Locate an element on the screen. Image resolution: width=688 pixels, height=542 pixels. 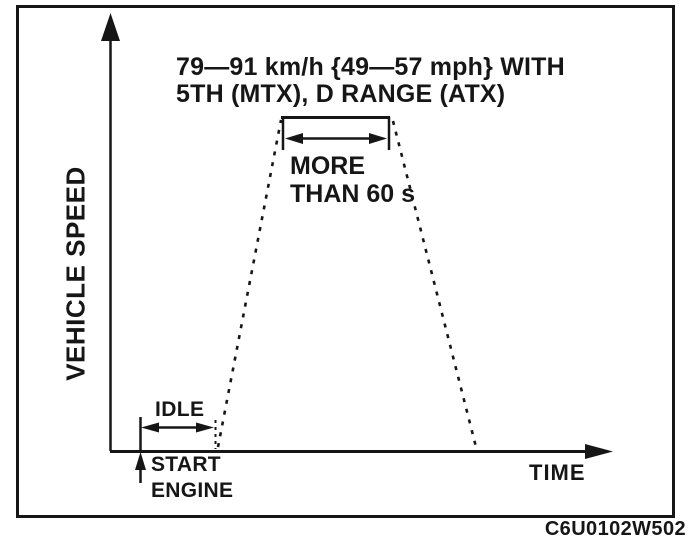
y-axis-label: VEHICLE SPEED is located at coordinates (75, 273).